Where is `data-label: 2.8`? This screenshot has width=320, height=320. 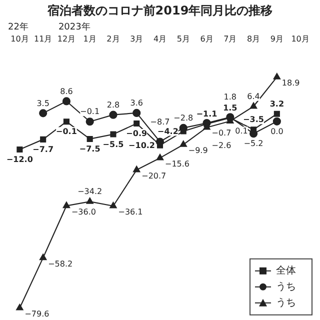 data-label: 2.8 is located at coordinates (113, 105).